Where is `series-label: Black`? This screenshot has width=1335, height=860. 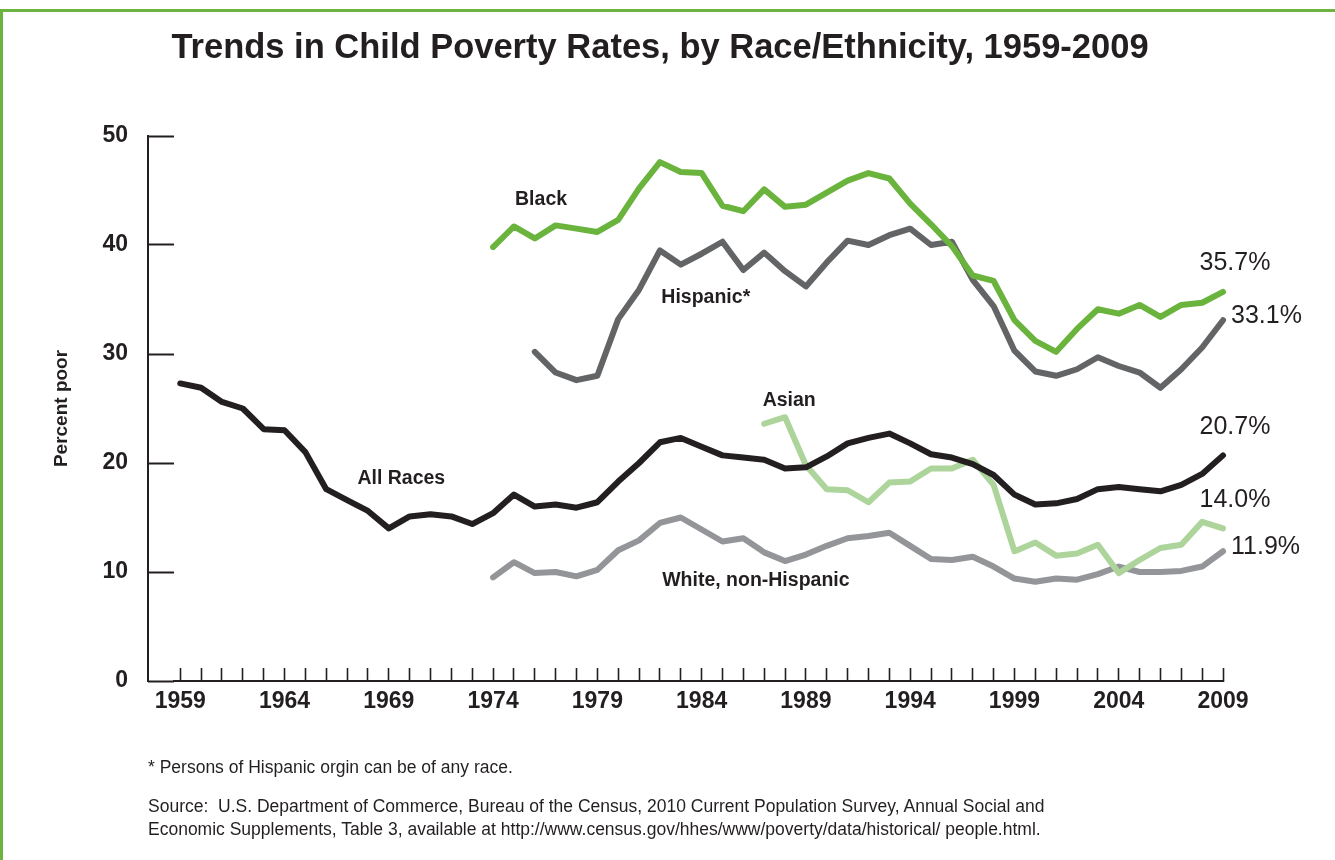
series-label: Black is located at coordinates (541, 197).